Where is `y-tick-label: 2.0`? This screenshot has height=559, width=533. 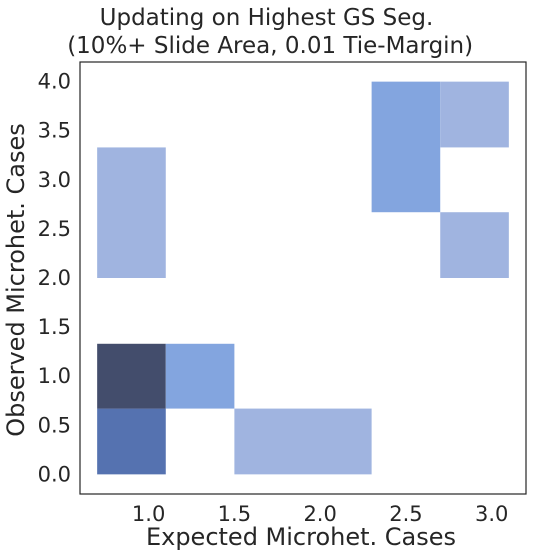
y-tick-label: 2.0 is located at coordinates (54, 278).